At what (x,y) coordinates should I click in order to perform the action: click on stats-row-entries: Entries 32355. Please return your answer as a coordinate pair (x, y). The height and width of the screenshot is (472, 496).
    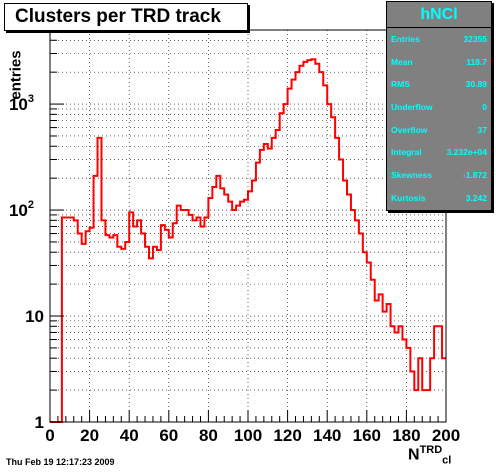
    Looking at the image, I should click on (439, 39).